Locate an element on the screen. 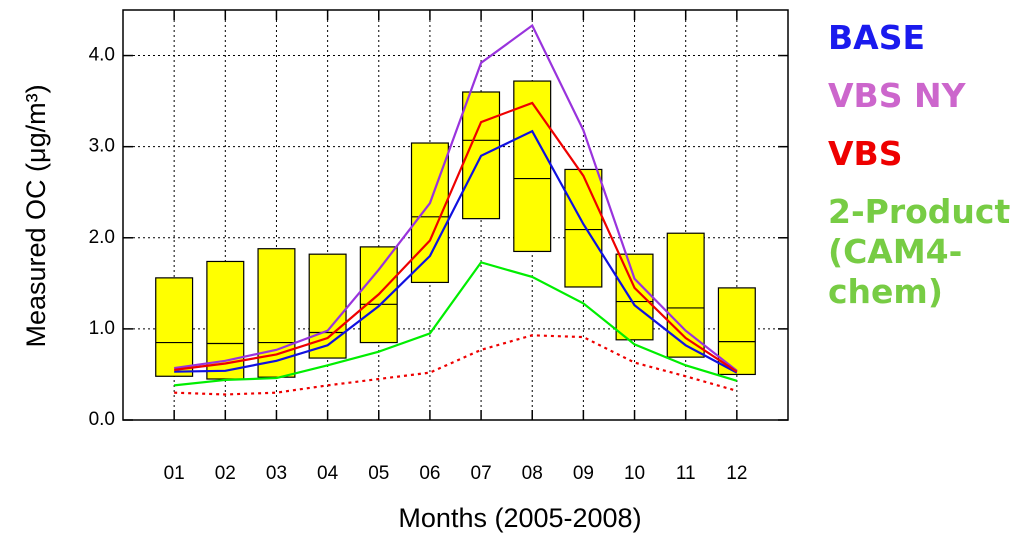  legend-entry: 2-Product (CAM4-chem) is located at coordinates (919, 251).